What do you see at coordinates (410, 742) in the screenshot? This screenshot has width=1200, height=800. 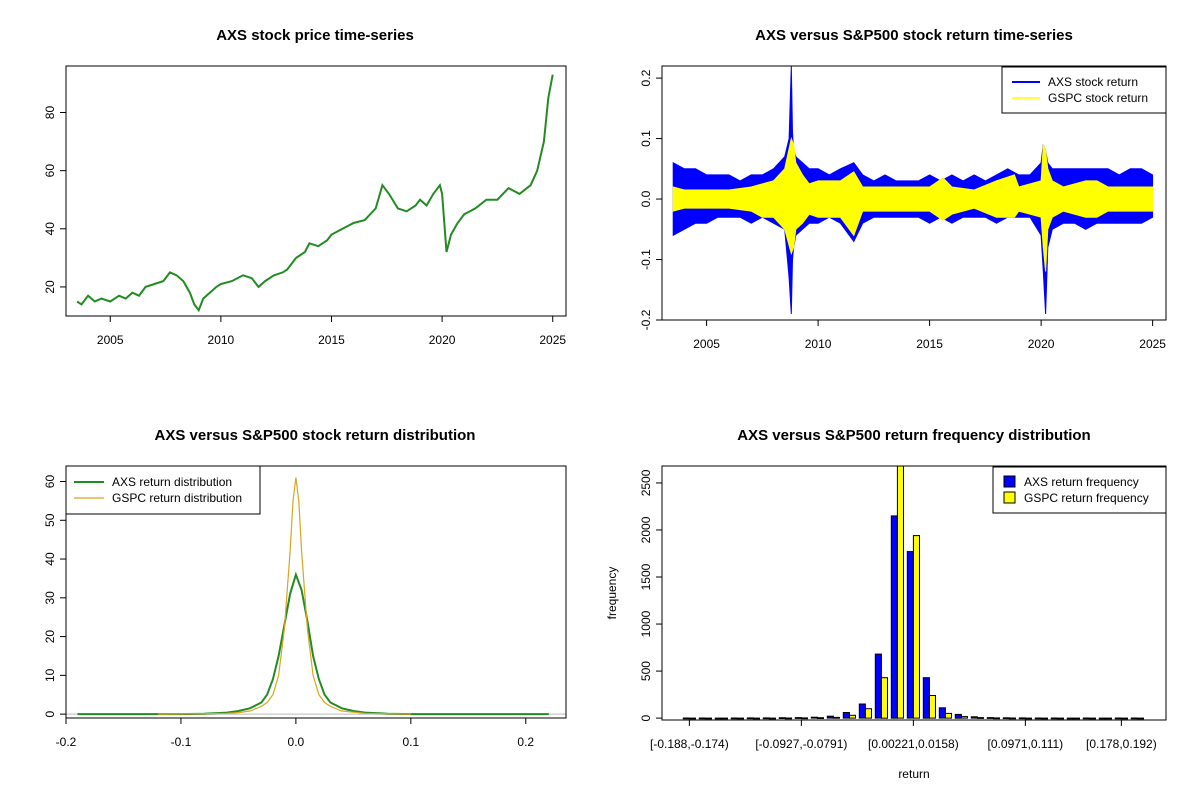 I see `density-xtick-label: 0.1` at bounding box center [410, 742].